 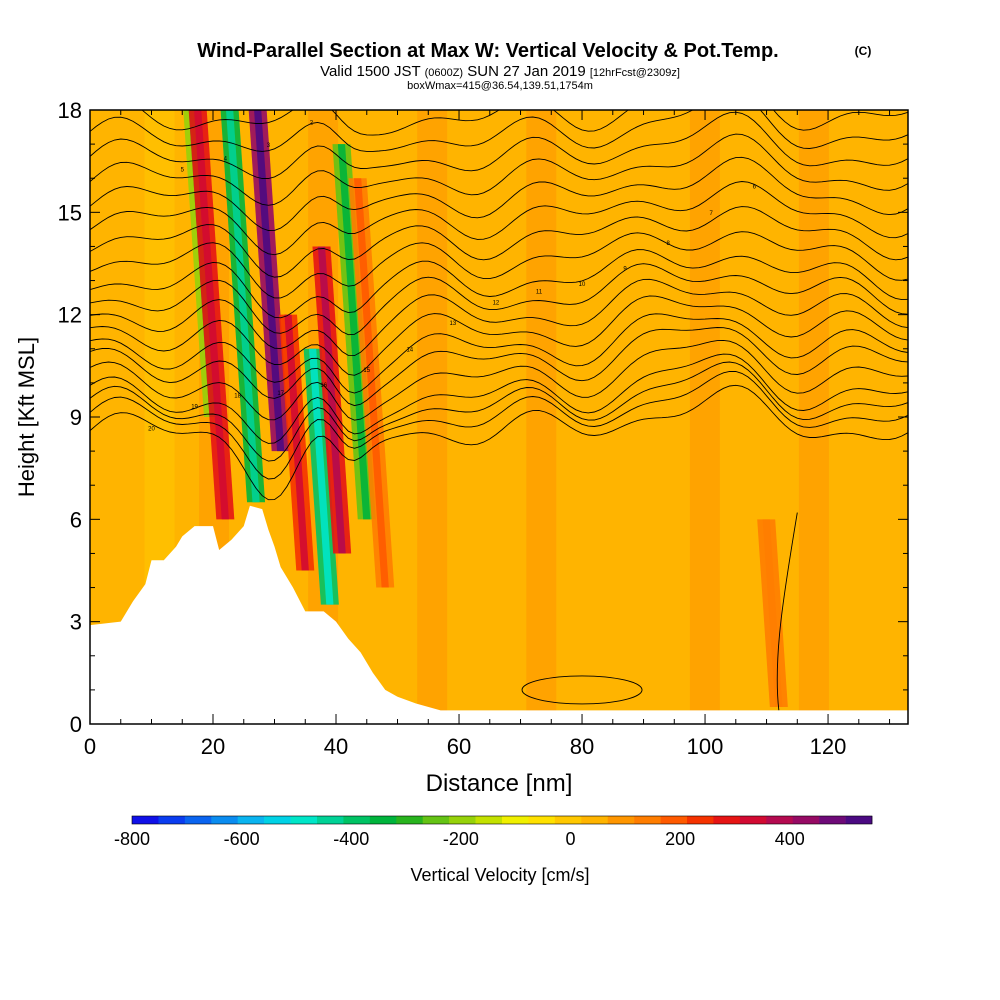 What do you see at coordinates (312, 124) in the screenshot?
I see `theta-contour-label: 2` at bounding box center [312, 124].